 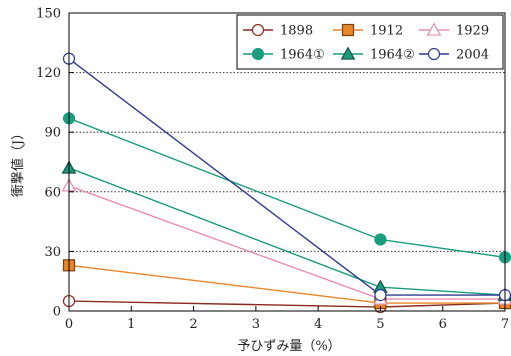 I want to click on x-tick-label-5: 5, so click(x=380, y=324).